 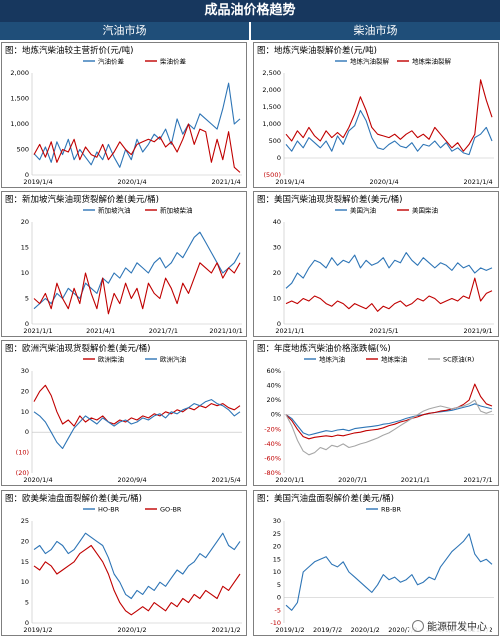 I want to click on wechat-icon, so click(x=418, y=626).